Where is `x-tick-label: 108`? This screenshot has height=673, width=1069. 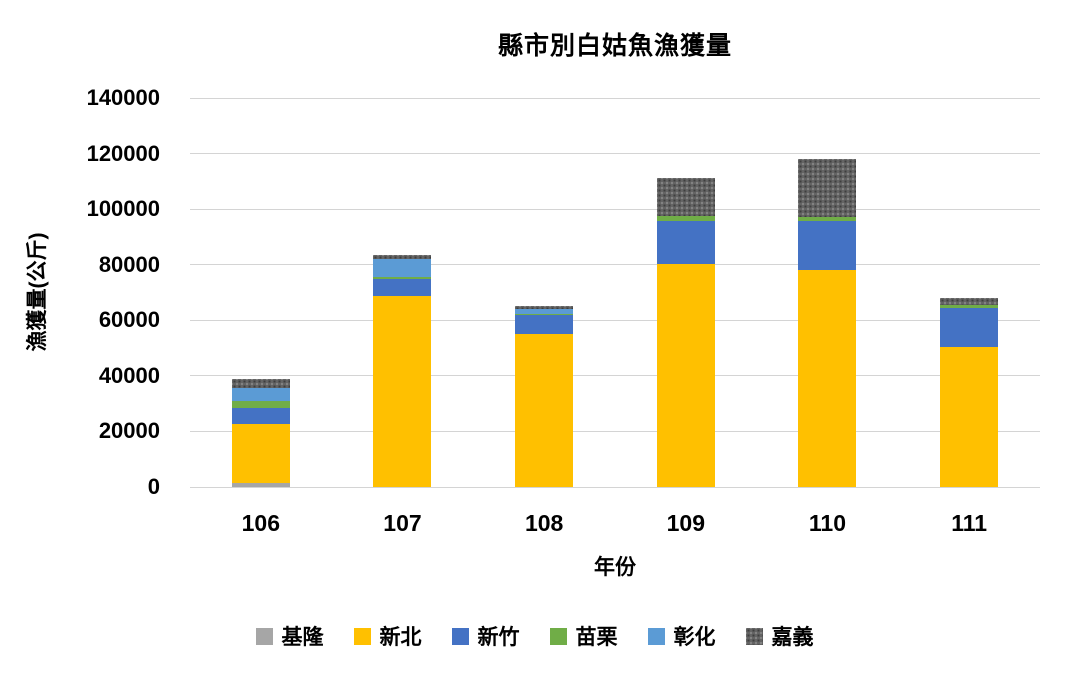 x-tick-label: 108 is located at coordinates (544, 523).